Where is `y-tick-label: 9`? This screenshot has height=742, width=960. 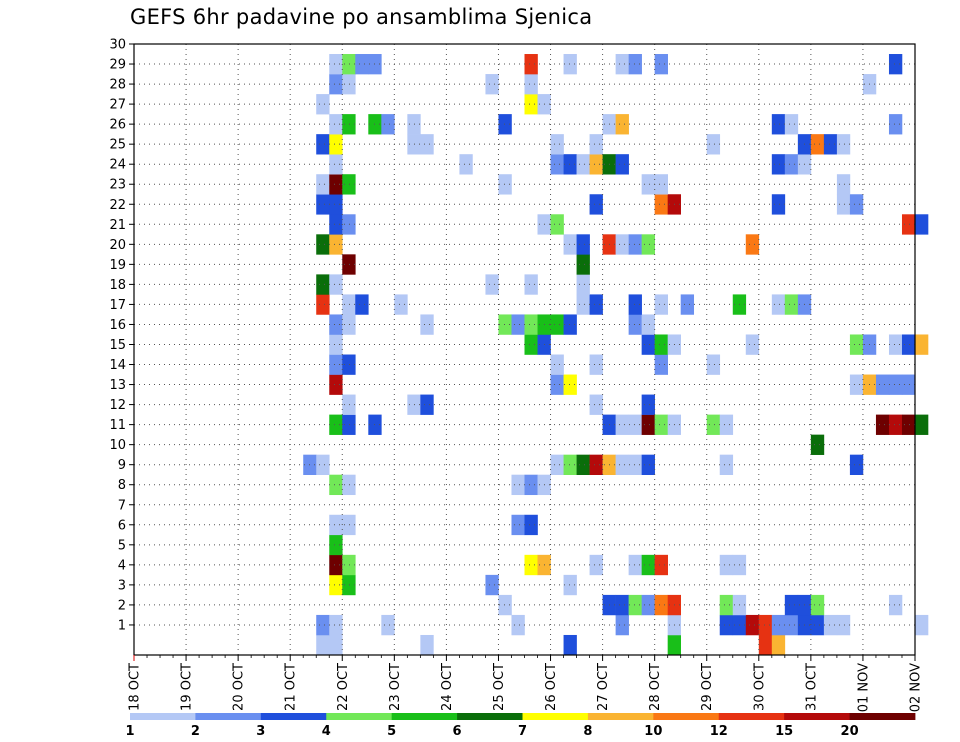
y-tick-label: 9 is located at coordinates (122, 465).